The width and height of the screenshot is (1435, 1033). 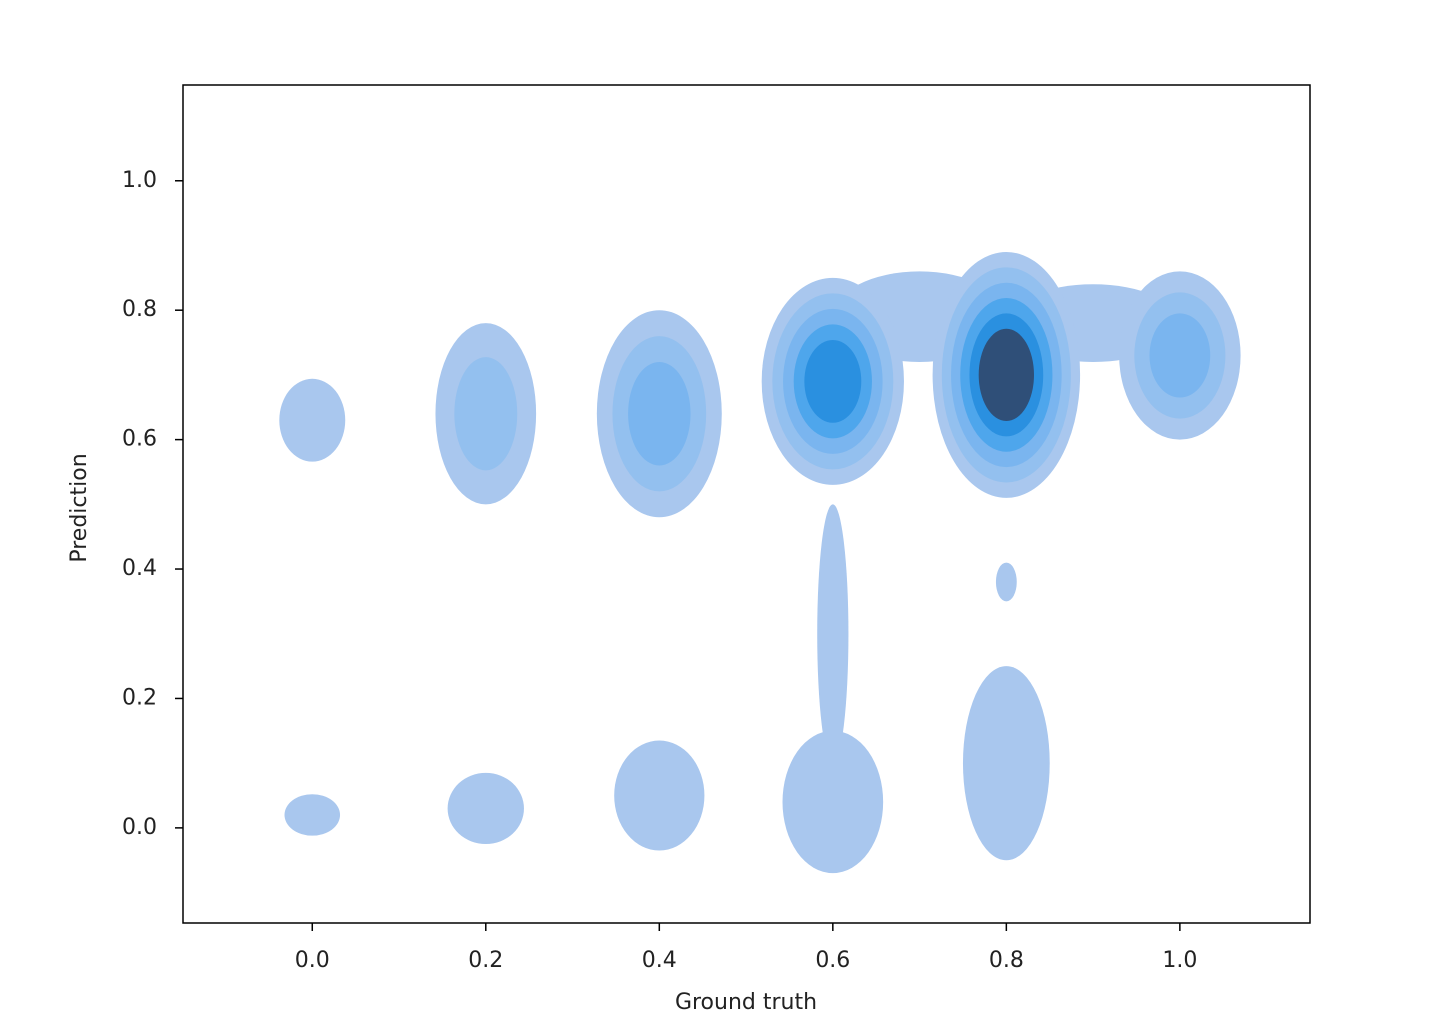 I want to click on x-axis-label: Ground truth, so click(x=746, y=1002).